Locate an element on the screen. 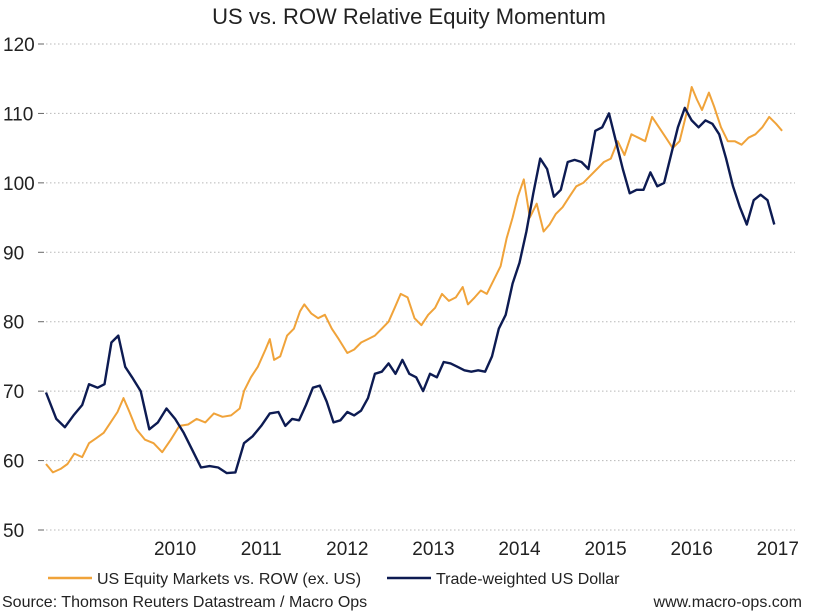  y-tick-label-80: 80 is located at coordinates (13, 323).